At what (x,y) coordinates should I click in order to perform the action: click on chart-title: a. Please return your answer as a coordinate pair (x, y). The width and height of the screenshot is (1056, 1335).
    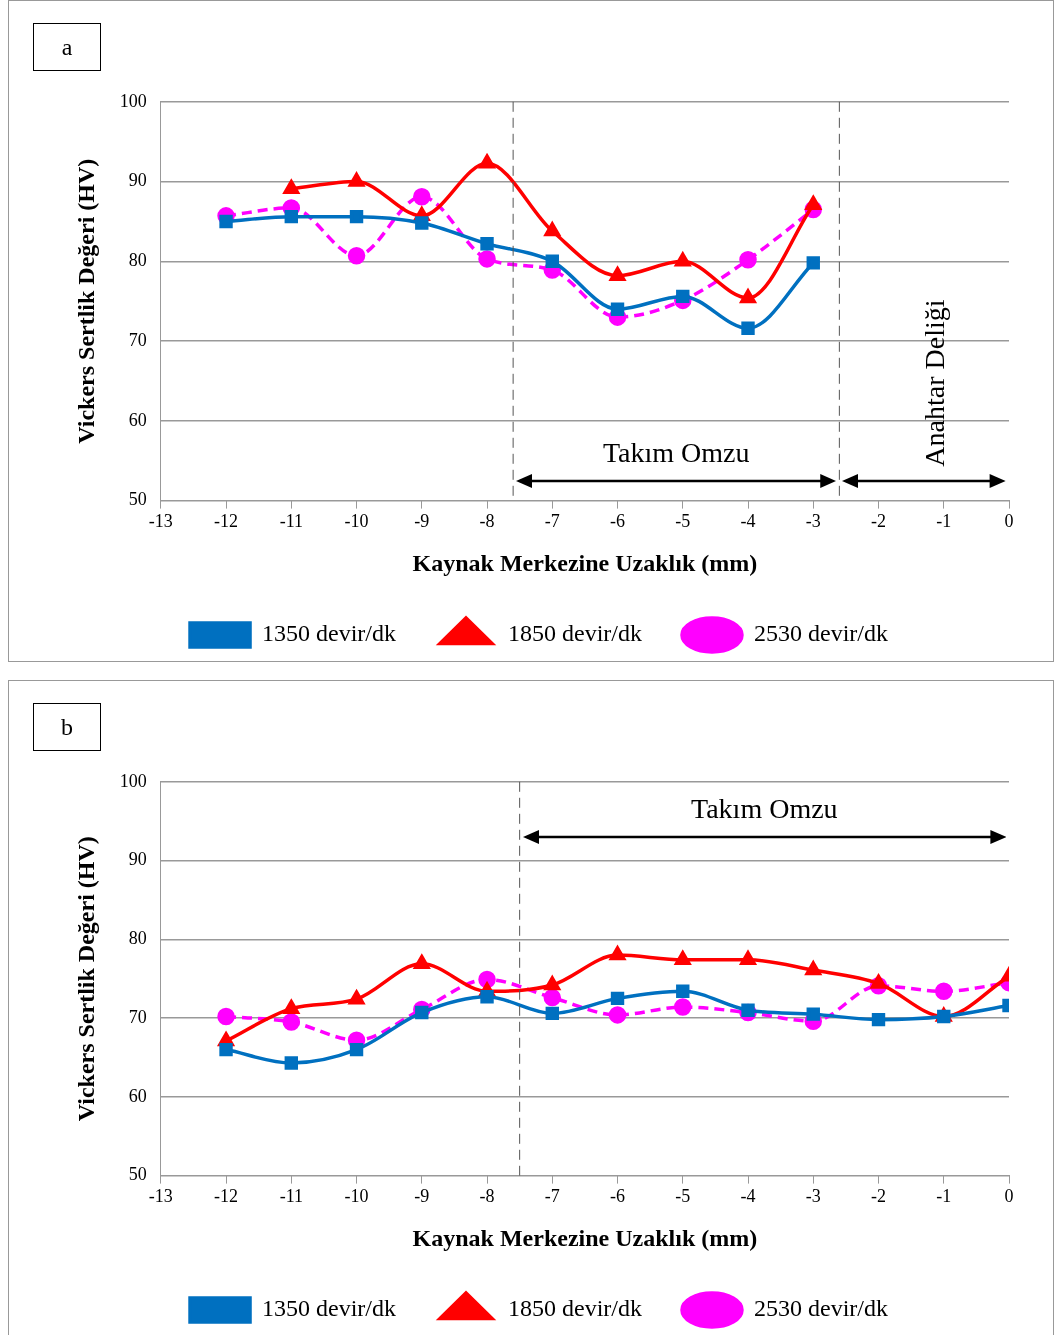
    Looking at the image, I should click on (67, 47).